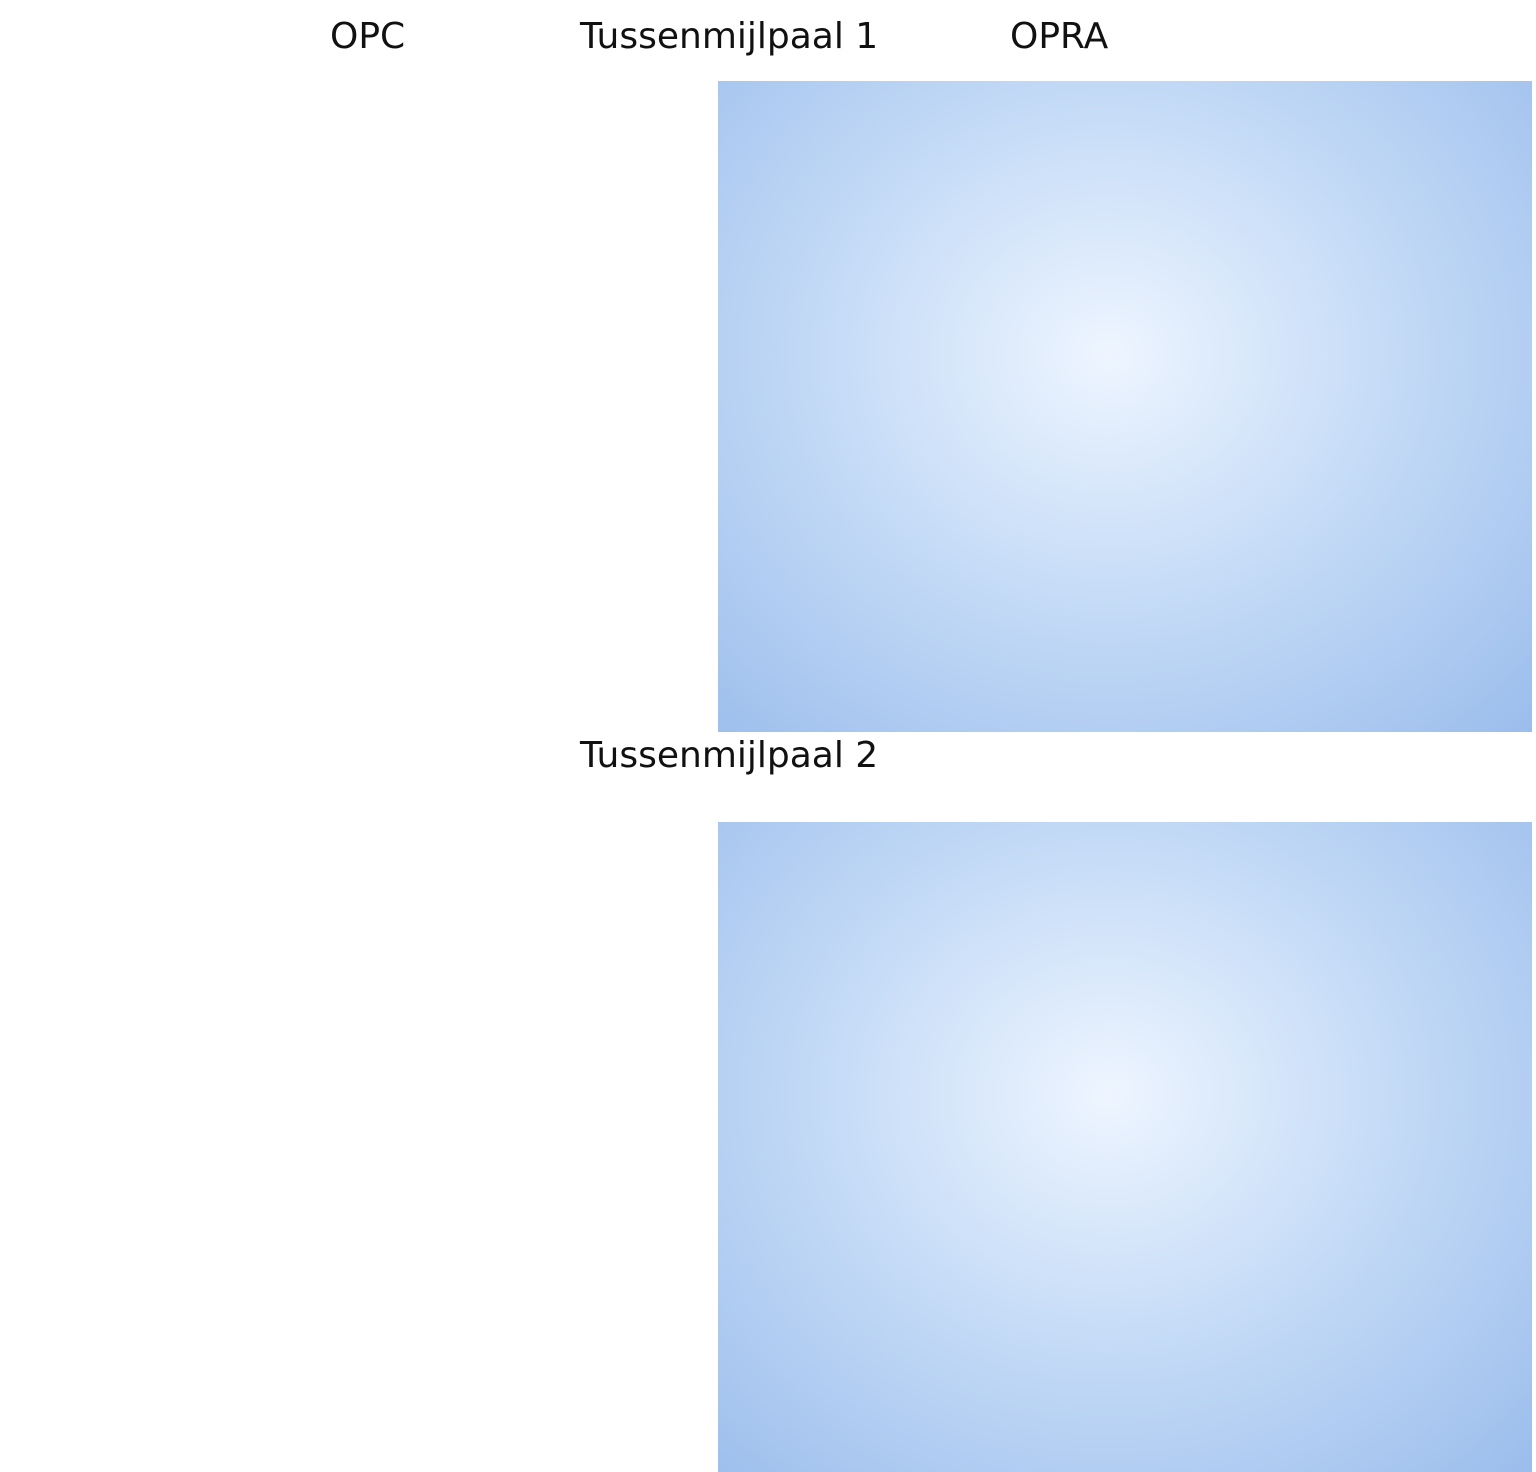 The width and height of the screenshot is (1536, 1472). What do you see at coordinates (729, 36) in the screenshot?
I see `heading-tussenmijlpaal-1: Tussenmijlpaal 1` at bounding box center [729, 36].